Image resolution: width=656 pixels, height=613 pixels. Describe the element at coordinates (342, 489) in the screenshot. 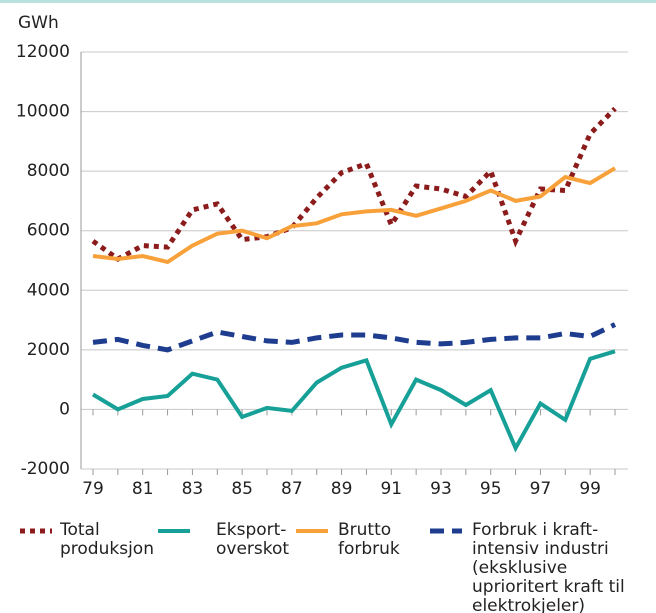

I see `x-tick-label: 89` at that location.